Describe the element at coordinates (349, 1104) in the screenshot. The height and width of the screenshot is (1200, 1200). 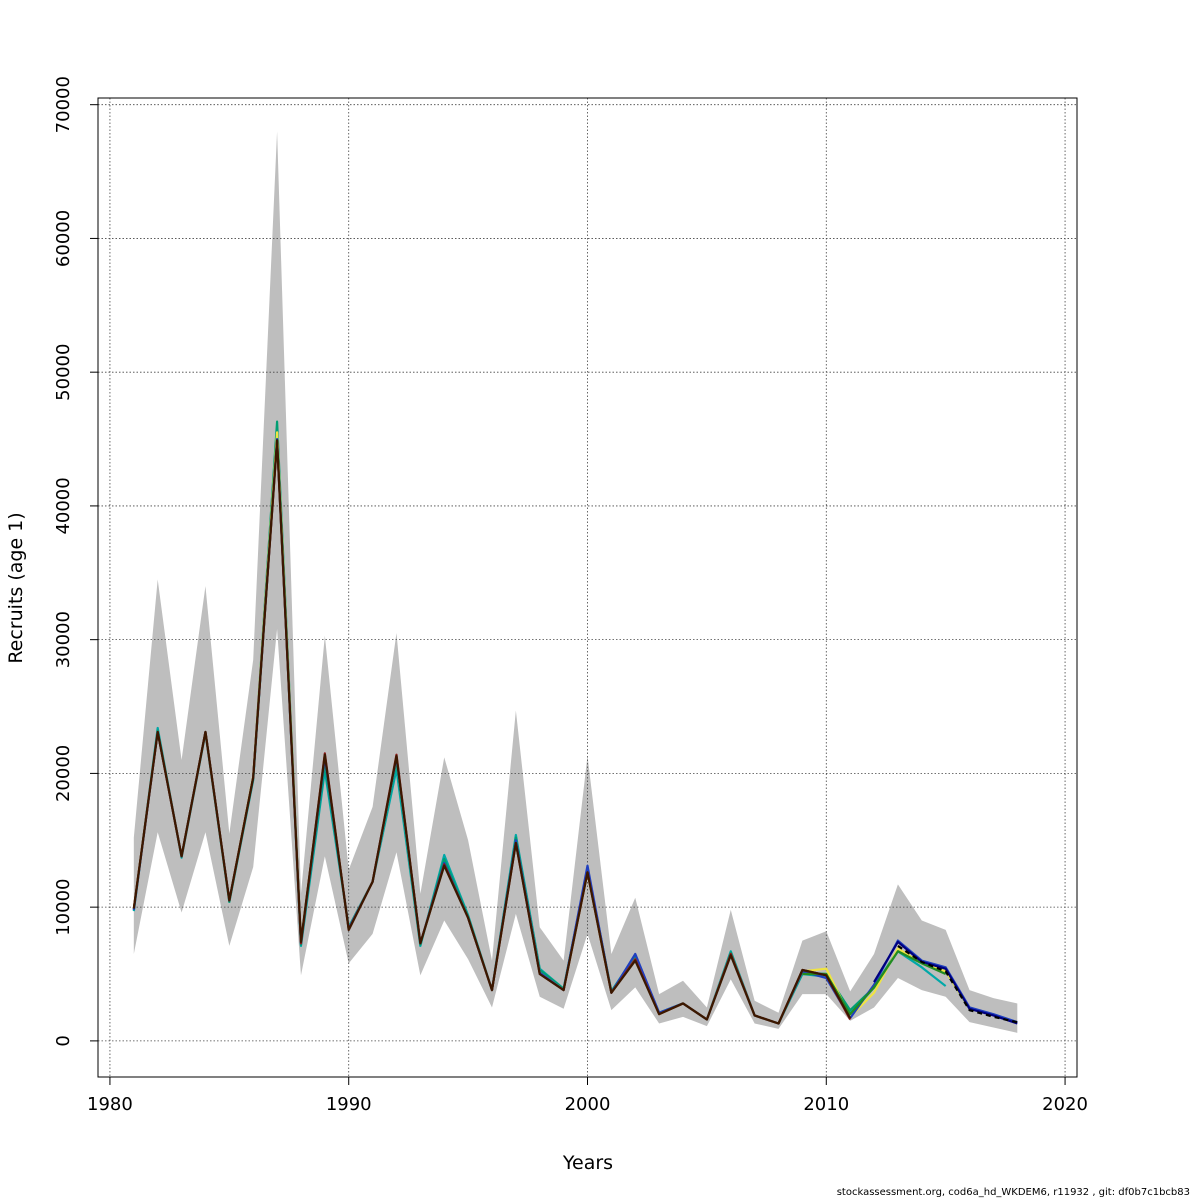
I see `x-tick-label: 1990` at that location.